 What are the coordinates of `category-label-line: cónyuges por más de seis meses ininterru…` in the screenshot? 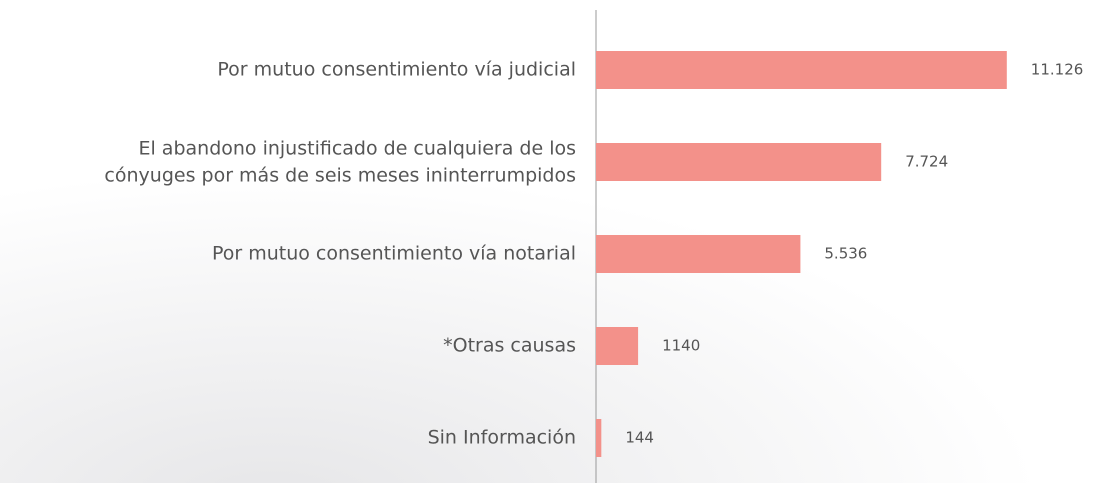 It's located at (340, 175).